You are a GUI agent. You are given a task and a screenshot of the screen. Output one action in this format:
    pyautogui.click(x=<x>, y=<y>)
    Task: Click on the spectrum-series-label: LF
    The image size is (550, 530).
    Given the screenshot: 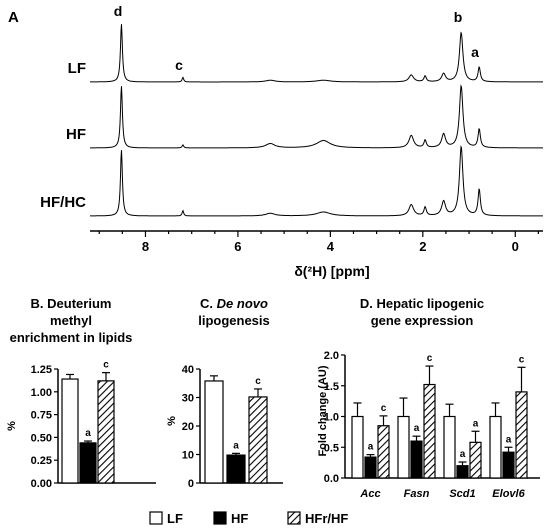 What is the action you would take?
    pyautogui.click(x=77, y=68)
    